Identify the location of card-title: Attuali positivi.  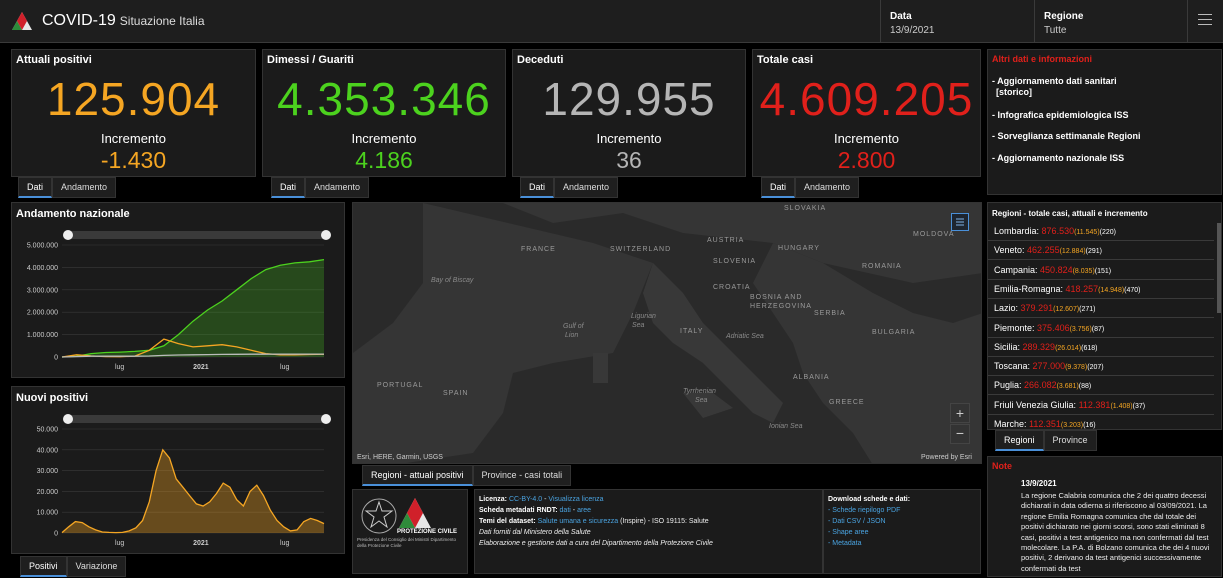
(54, 60).